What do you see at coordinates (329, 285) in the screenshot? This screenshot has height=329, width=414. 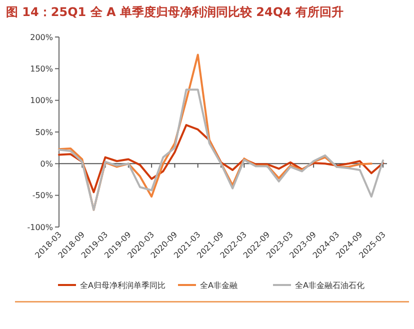 I see `legend-label: 全A非金融石油石化` at bounding box center [329, 285].